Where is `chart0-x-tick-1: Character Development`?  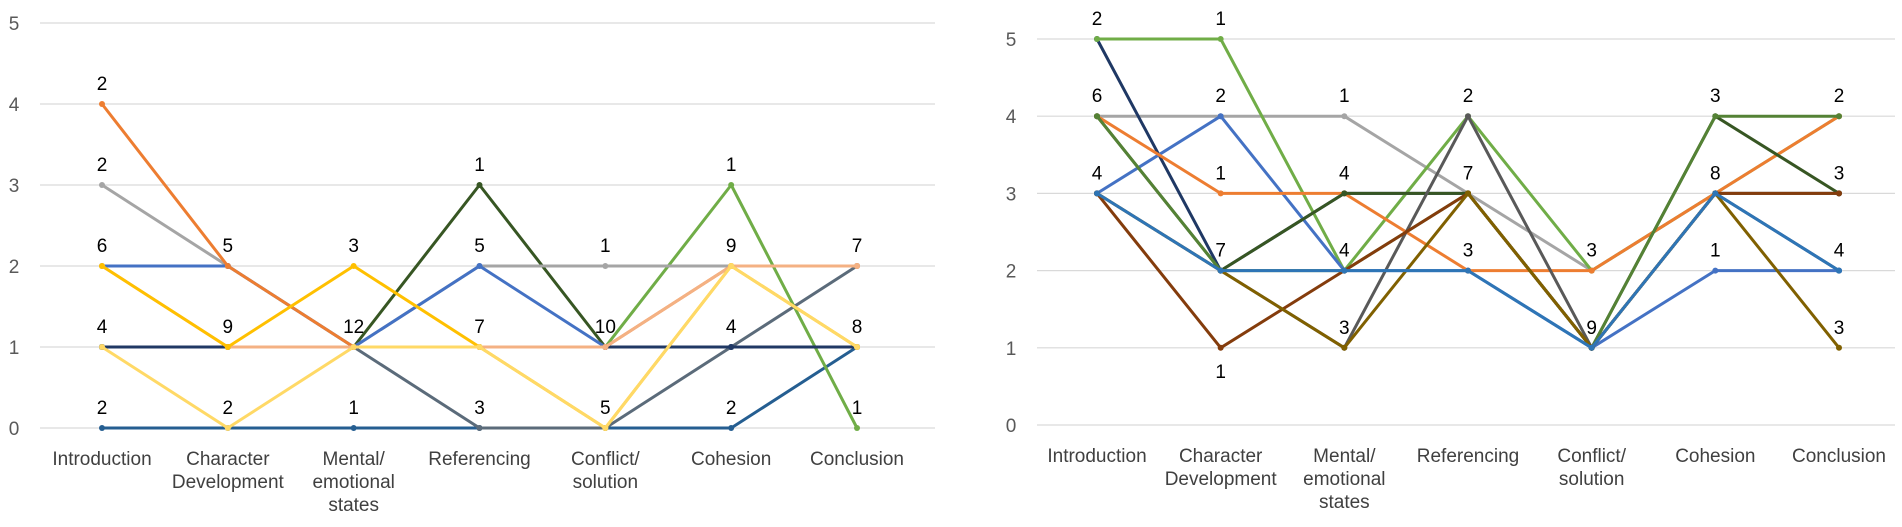
chart0-x-tick-1: Character Development is located at coordinates (228, 471).